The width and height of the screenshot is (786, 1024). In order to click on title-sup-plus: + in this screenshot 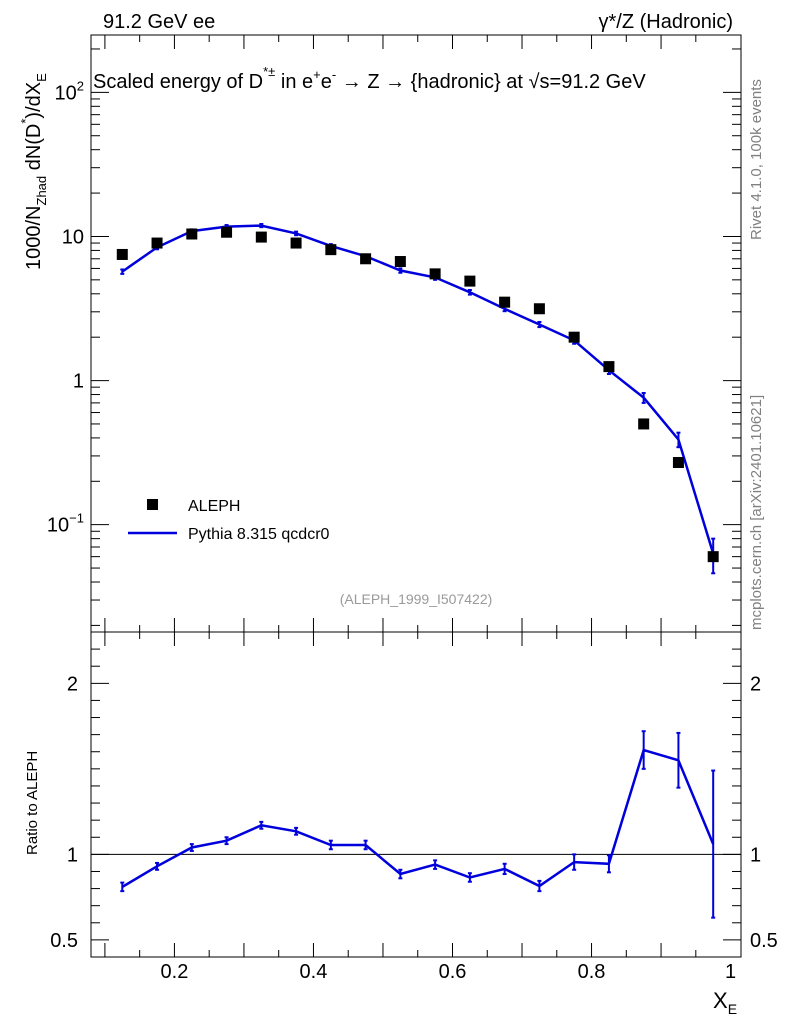, I will do `click(317, 74)`.